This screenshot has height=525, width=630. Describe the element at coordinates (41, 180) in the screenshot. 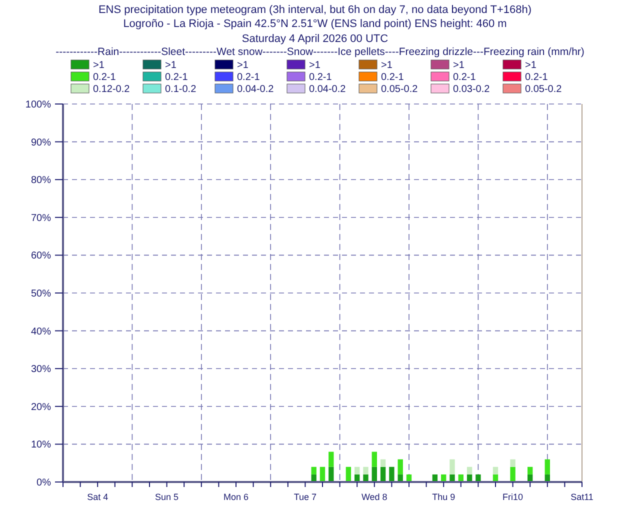

I see `y-tick-label: 80%` at that location.